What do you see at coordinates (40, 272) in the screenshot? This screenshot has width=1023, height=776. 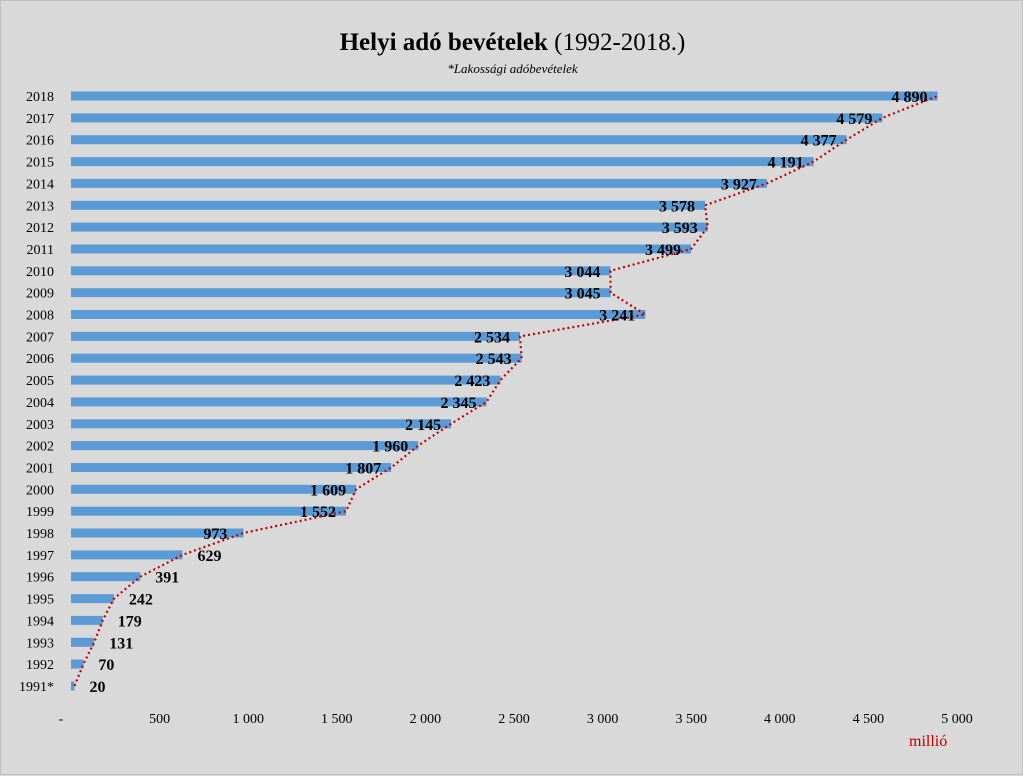 I see `category-label-2010: 2010` at bounding box center [40, 272].